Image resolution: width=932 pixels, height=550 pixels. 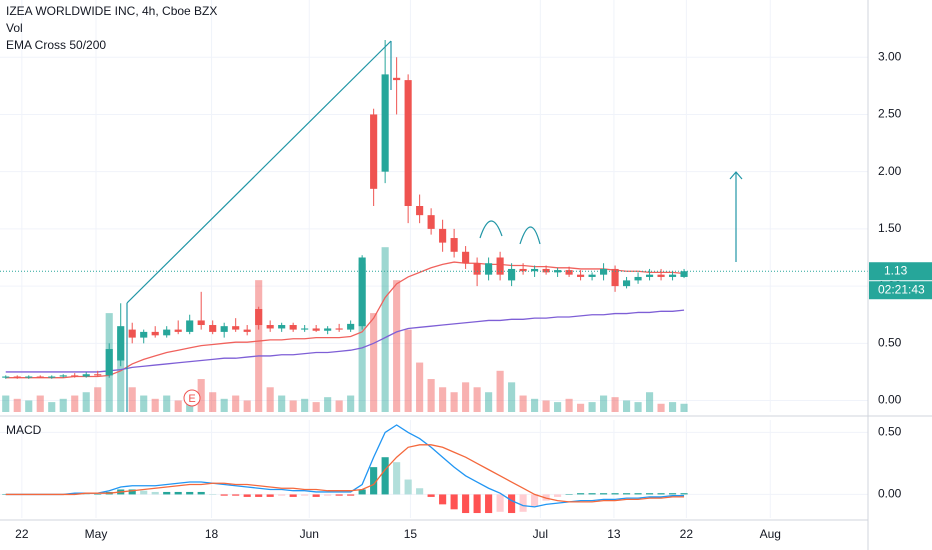 I want to click on ema-line, so click(x=345, y=341).